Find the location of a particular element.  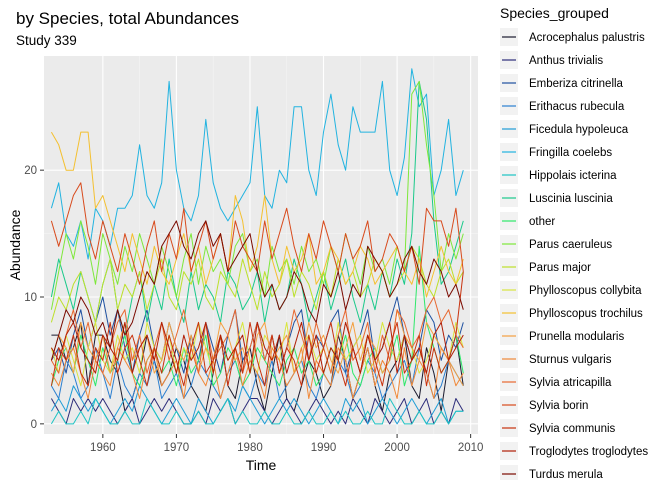

x-tick-label: 1970 is located at coordinates (177, 448).